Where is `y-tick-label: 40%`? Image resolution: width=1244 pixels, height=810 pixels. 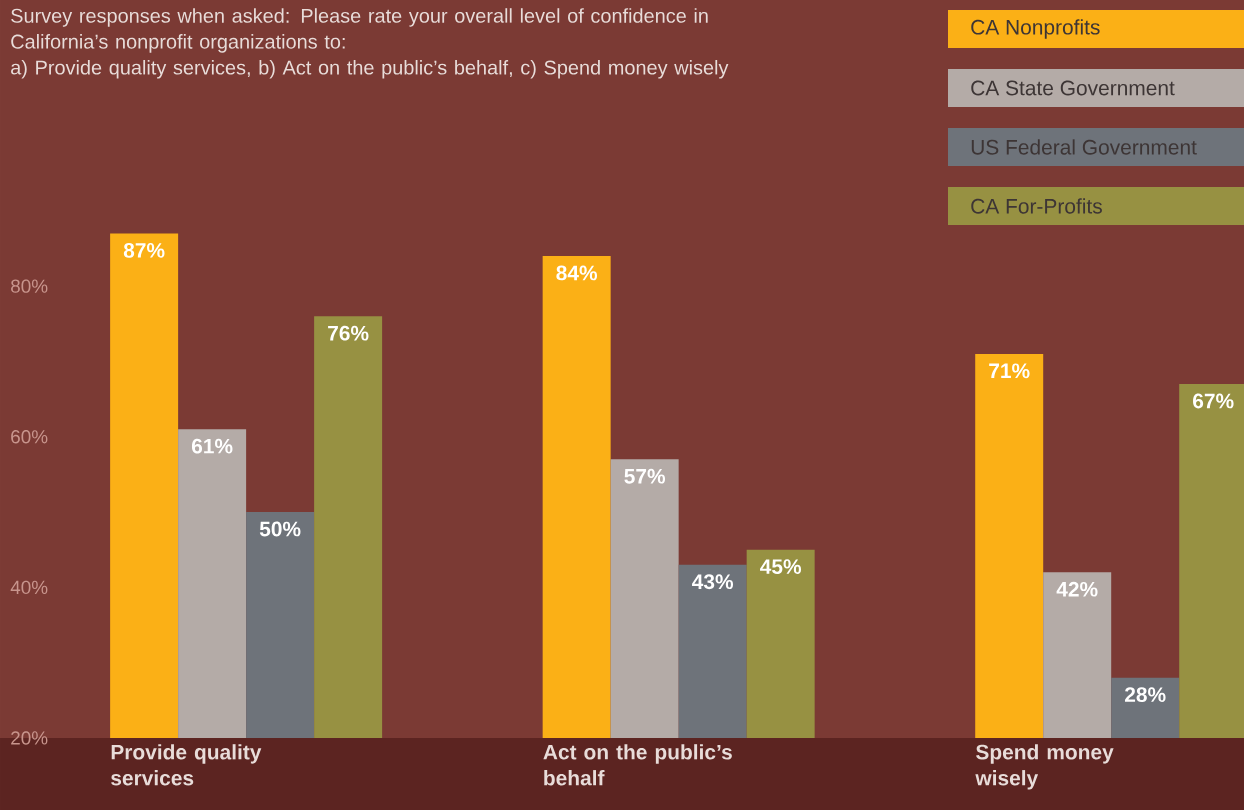
y-tick-label: 40% is located at coordinates (29, 587).